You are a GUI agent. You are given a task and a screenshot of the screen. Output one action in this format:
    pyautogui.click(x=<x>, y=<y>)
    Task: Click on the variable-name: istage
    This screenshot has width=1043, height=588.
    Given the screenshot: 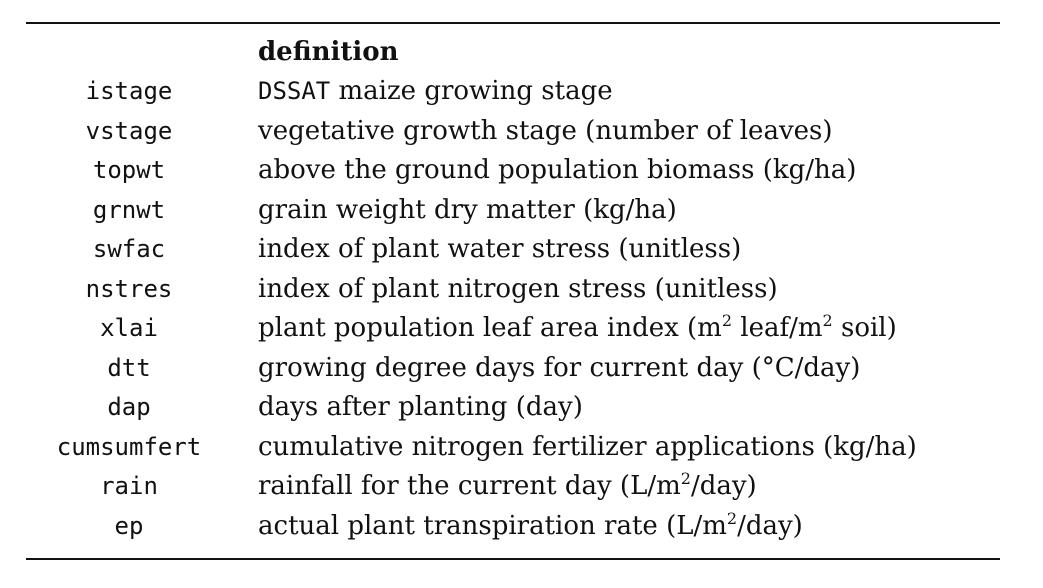 What is the action you would take?
    pyautogui.click(x=129, y=91)
    